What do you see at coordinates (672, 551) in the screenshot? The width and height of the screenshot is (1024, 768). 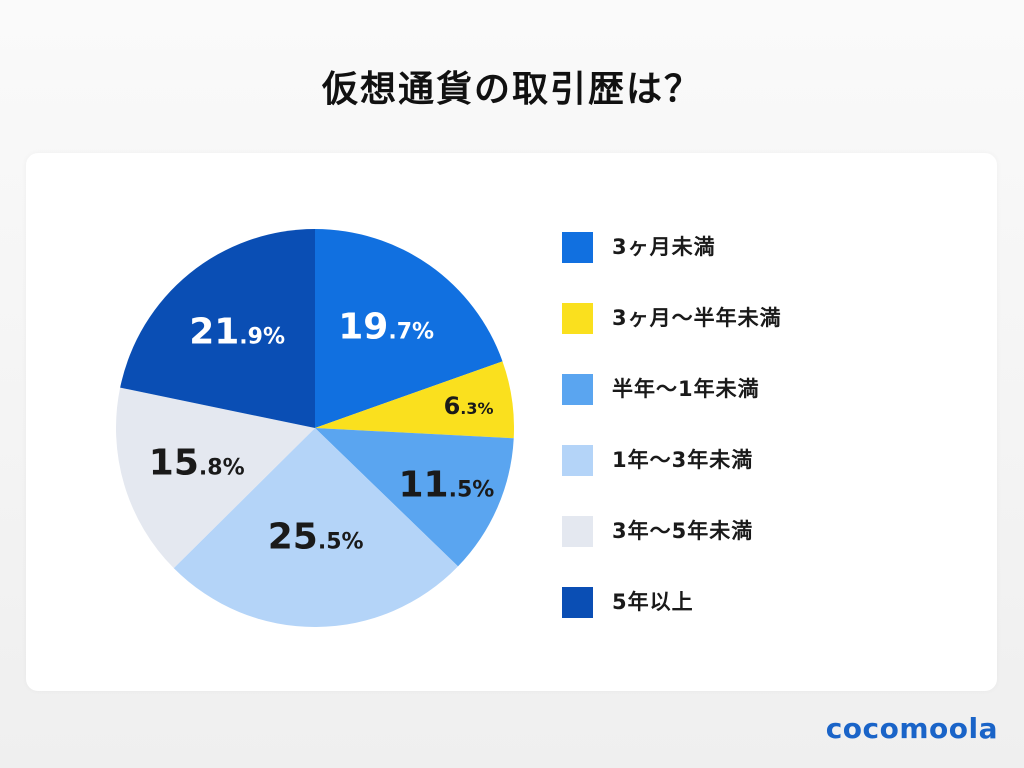 I see `legend-item-3-to-5-years: 3年〜5年未満` at bounding box center [672, 551].